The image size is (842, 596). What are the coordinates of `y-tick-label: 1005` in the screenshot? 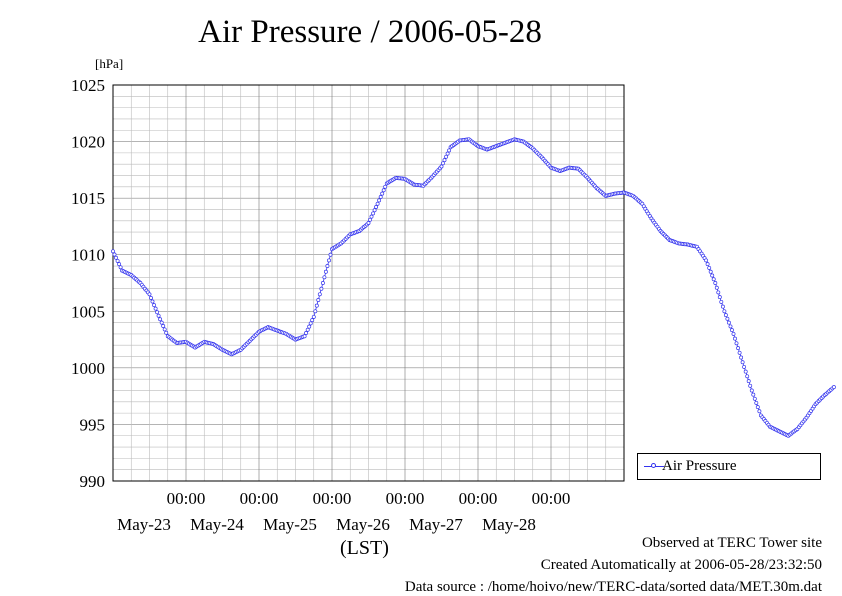 It's located at (88, 311).